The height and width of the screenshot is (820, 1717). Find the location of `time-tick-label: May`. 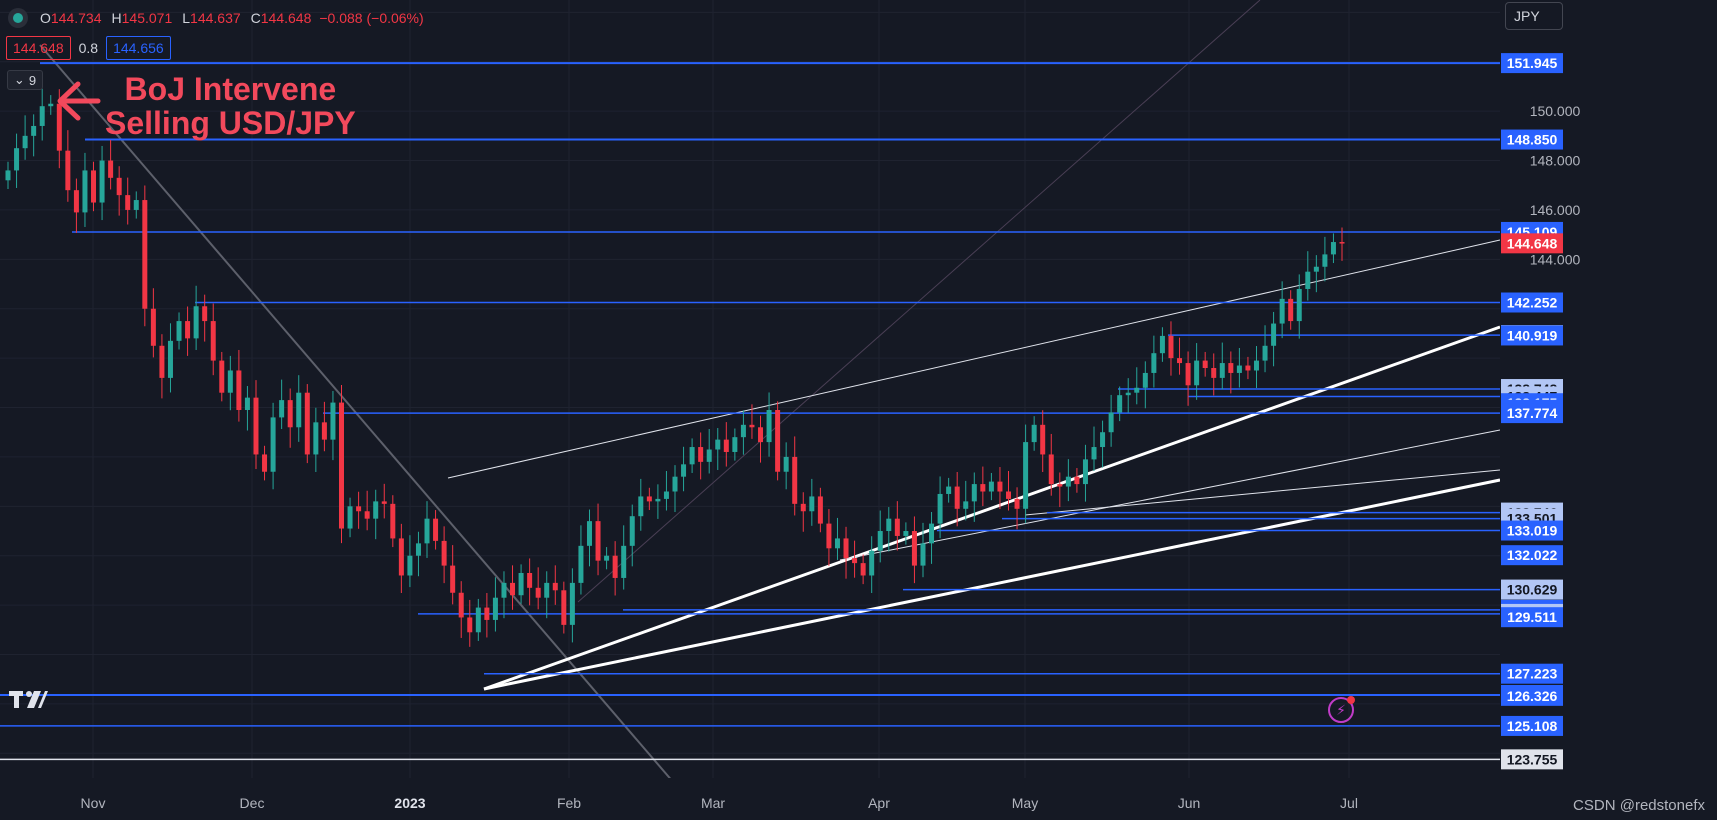

time-tick-label: May is located at coordinates (1025, 803).